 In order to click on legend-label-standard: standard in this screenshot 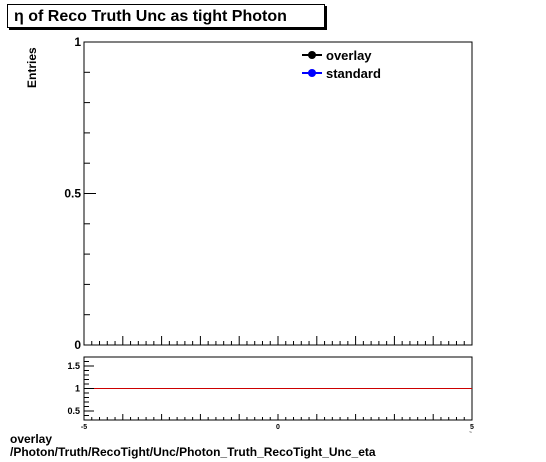, I will do `click(353, 73)`.